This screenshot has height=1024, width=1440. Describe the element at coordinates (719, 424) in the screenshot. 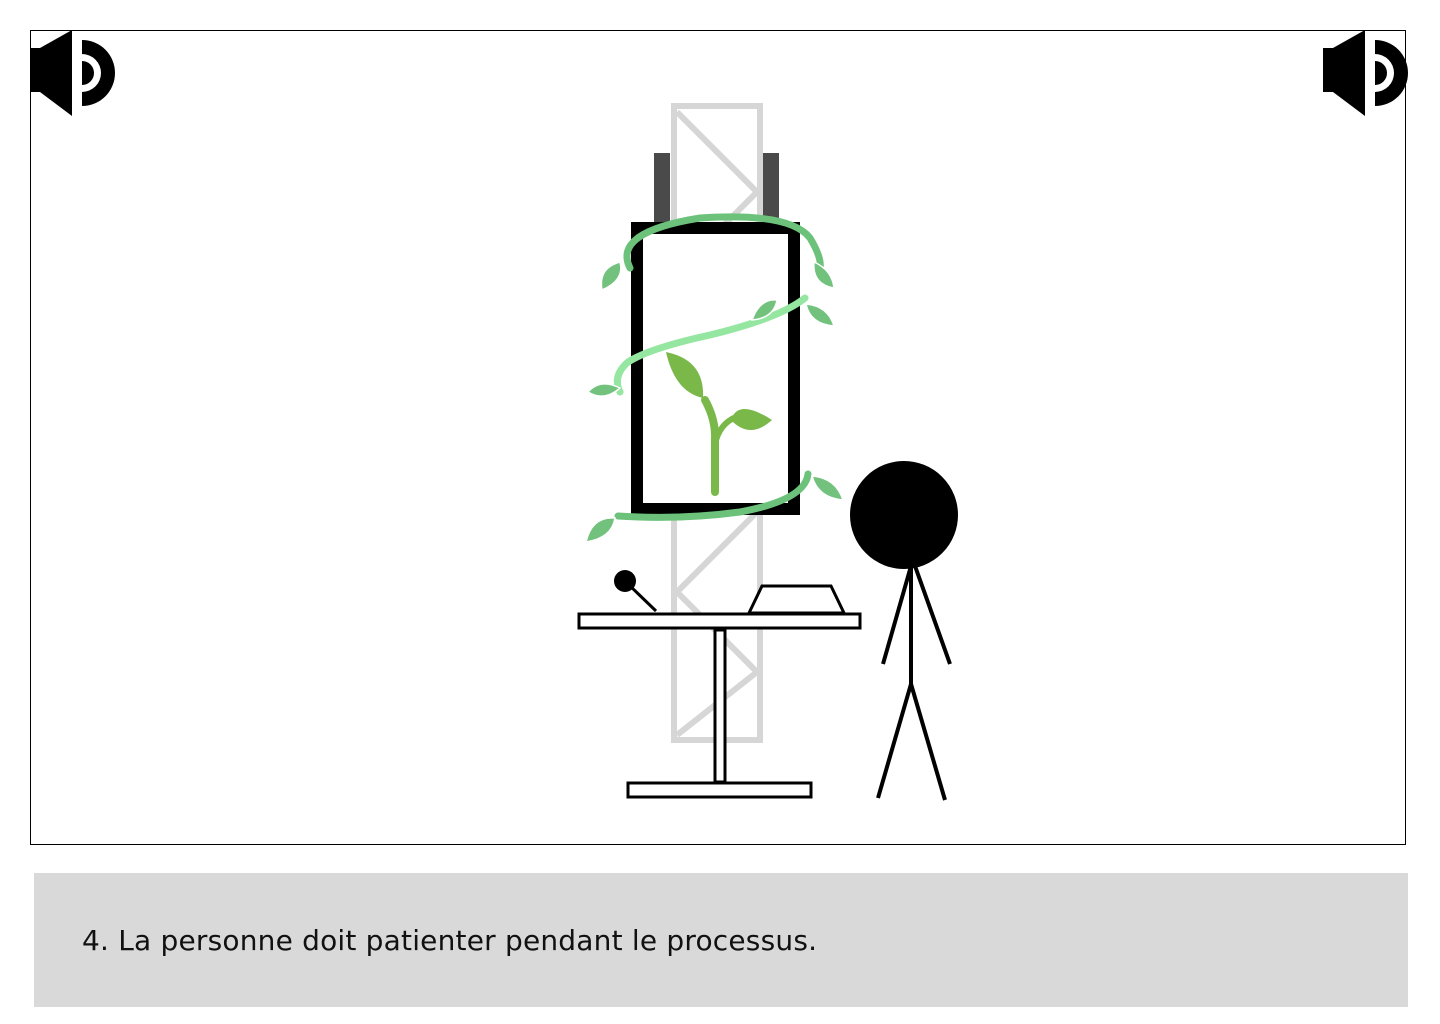

I see `sprout-icon` at that location.